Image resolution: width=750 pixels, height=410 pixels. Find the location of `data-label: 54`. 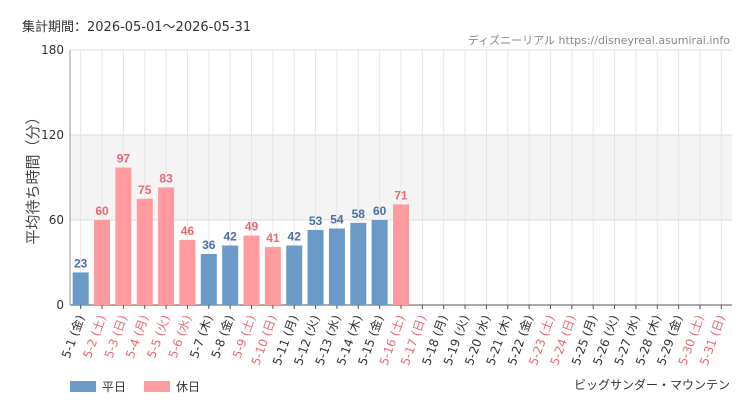

data-label: 54 is located at coordinates (337, 220).